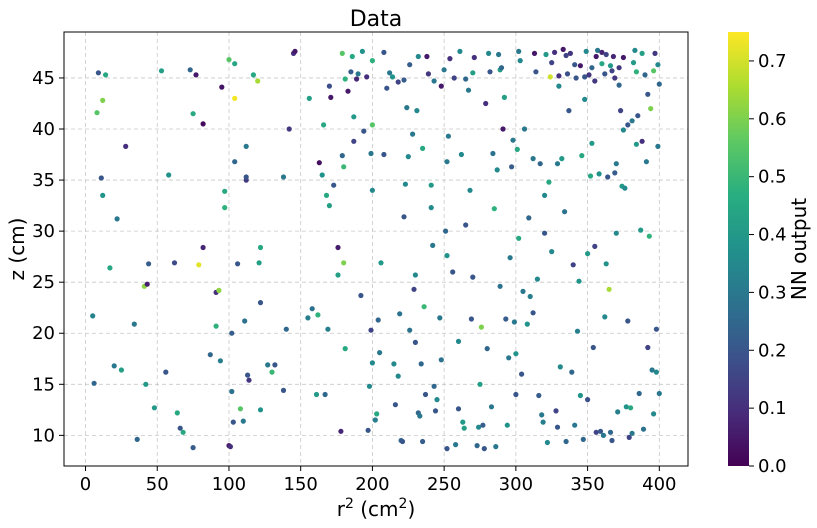 This screenshot has height=528, width=817. What do you see at coordinates (376, 509) in the screenshot?
I see `x-axis-title-unit: (cm` at bounding box center [376, 509].